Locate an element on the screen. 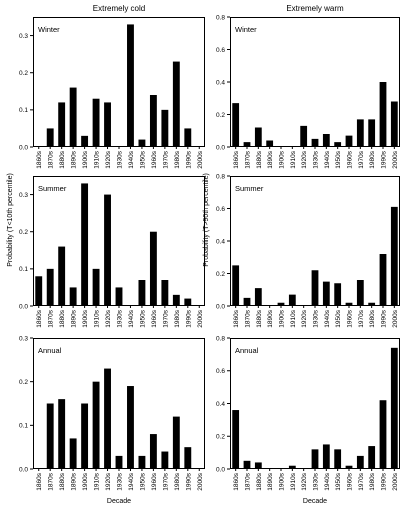  y-tick-label: 0.6 is located at coordinates (220, 209).